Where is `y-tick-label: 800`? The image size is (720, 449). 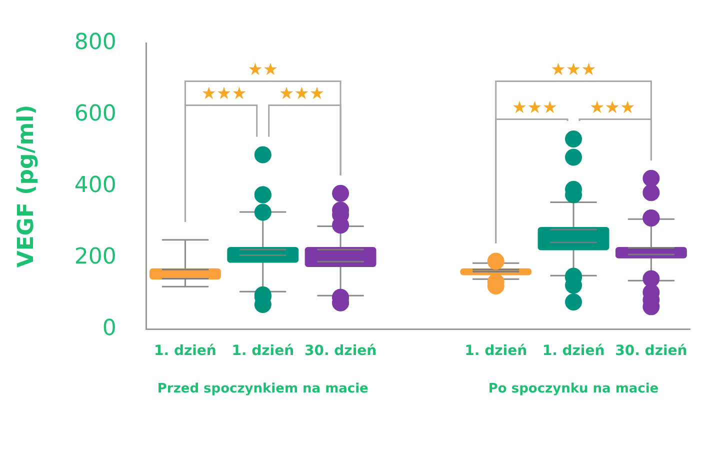
y-tick-label: 800 is located at coordinates (95, 42).